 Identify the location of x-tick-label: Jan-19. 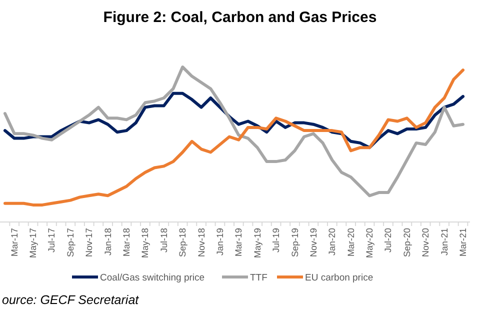
(219, 242).